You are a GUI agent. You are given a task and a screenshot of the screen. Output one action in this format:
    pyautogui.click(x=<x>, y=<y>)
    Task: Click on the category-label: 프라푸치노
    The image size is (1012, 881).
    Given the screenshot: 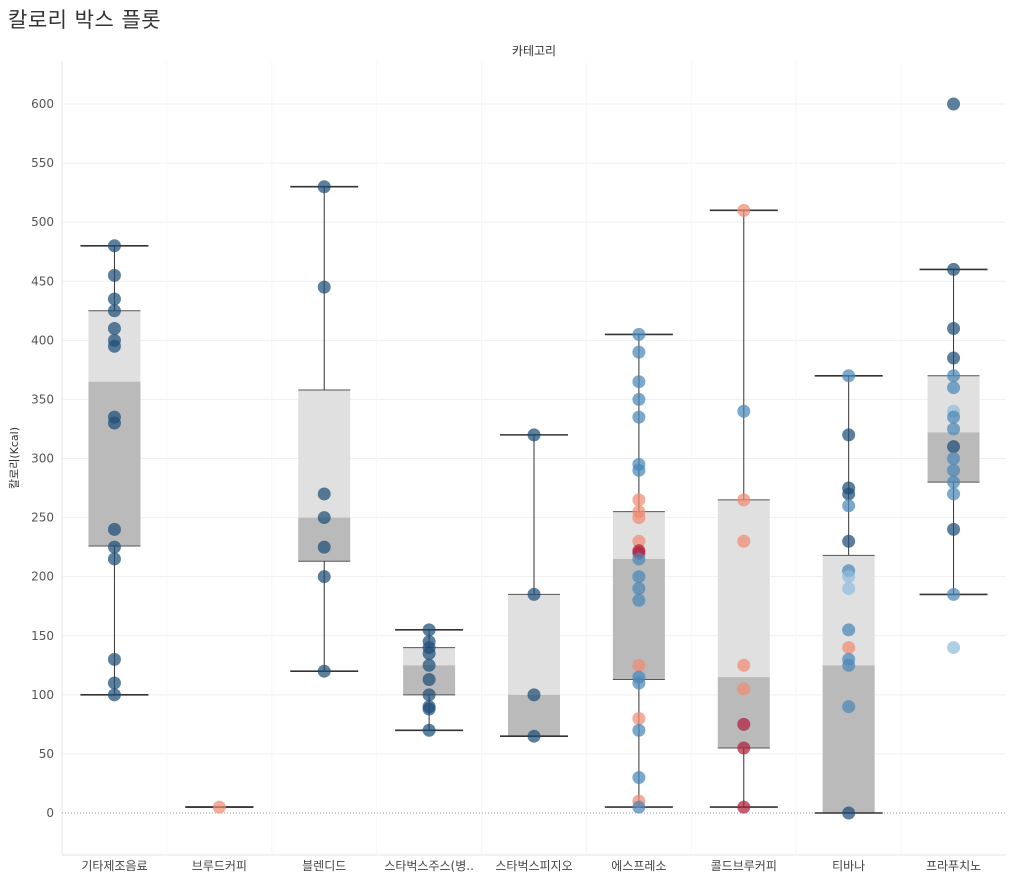 What is the action you would take?
    pyautogui.click(x=953, y=866)
    